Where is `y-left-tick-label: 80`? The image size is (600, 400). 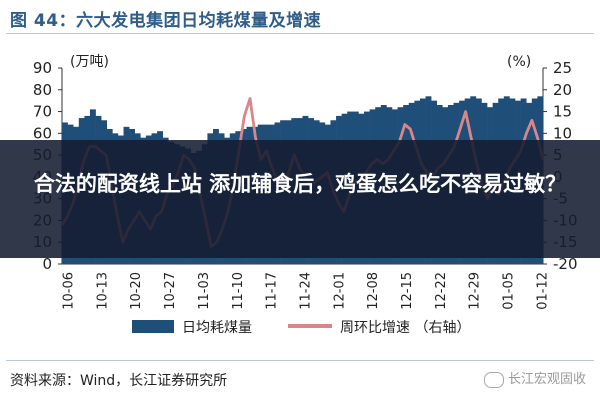 y-left-tick-label: 80 is located at coordinates (42, 90).